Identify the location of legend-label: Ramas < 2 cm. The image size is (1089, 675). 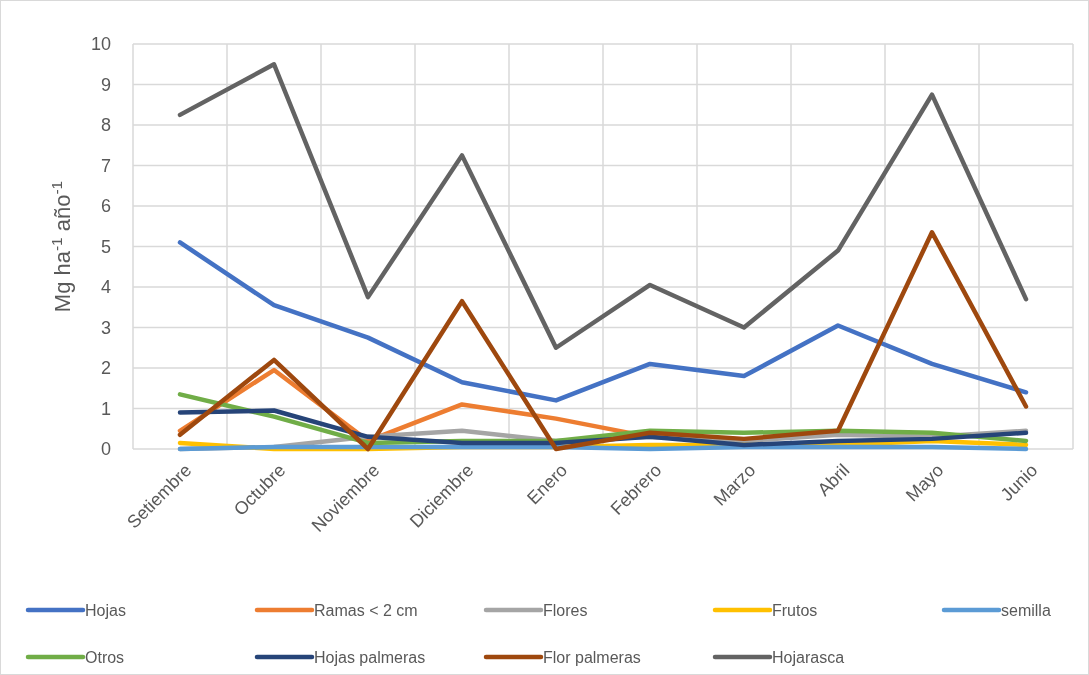
(366, 610).